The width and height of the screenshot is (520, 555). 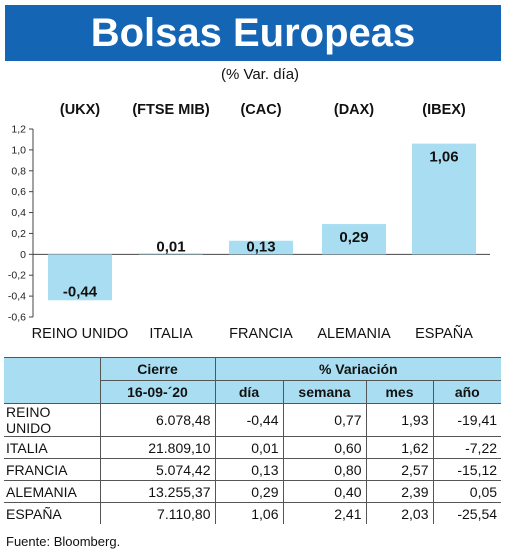 What do you see at coordinates (399, 469) in the screenshot?
I see `cell-mes: 2,57` at bounding box center [399, 469].